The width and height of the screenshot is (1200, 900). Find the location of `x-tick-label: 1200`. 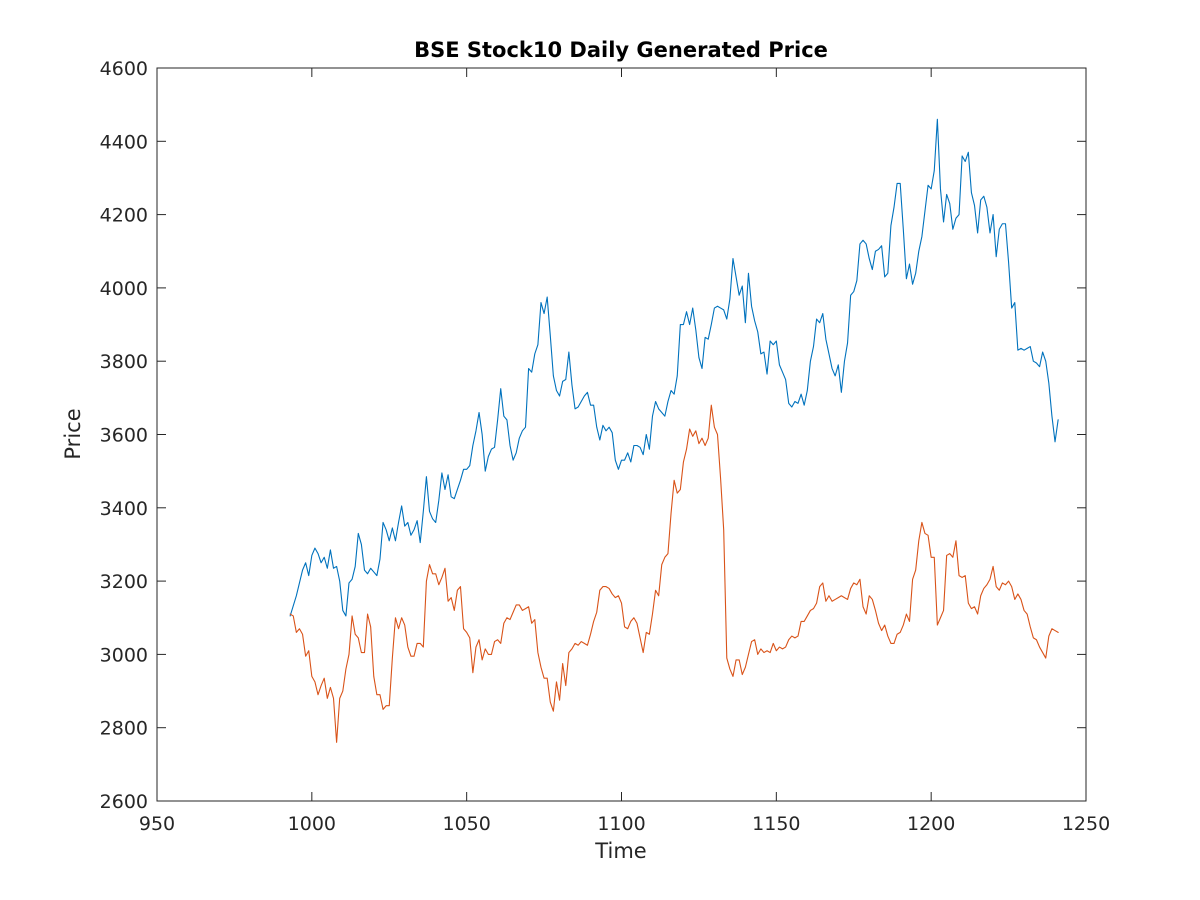

x-tick-label: 1200 is located at coordinates (931, 824).